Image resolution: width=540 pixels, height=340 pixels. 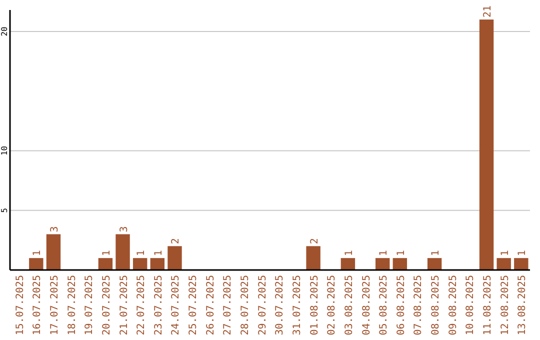 I want to click on x-tick-label: 06.08.2025, so click(x=401, y=305).